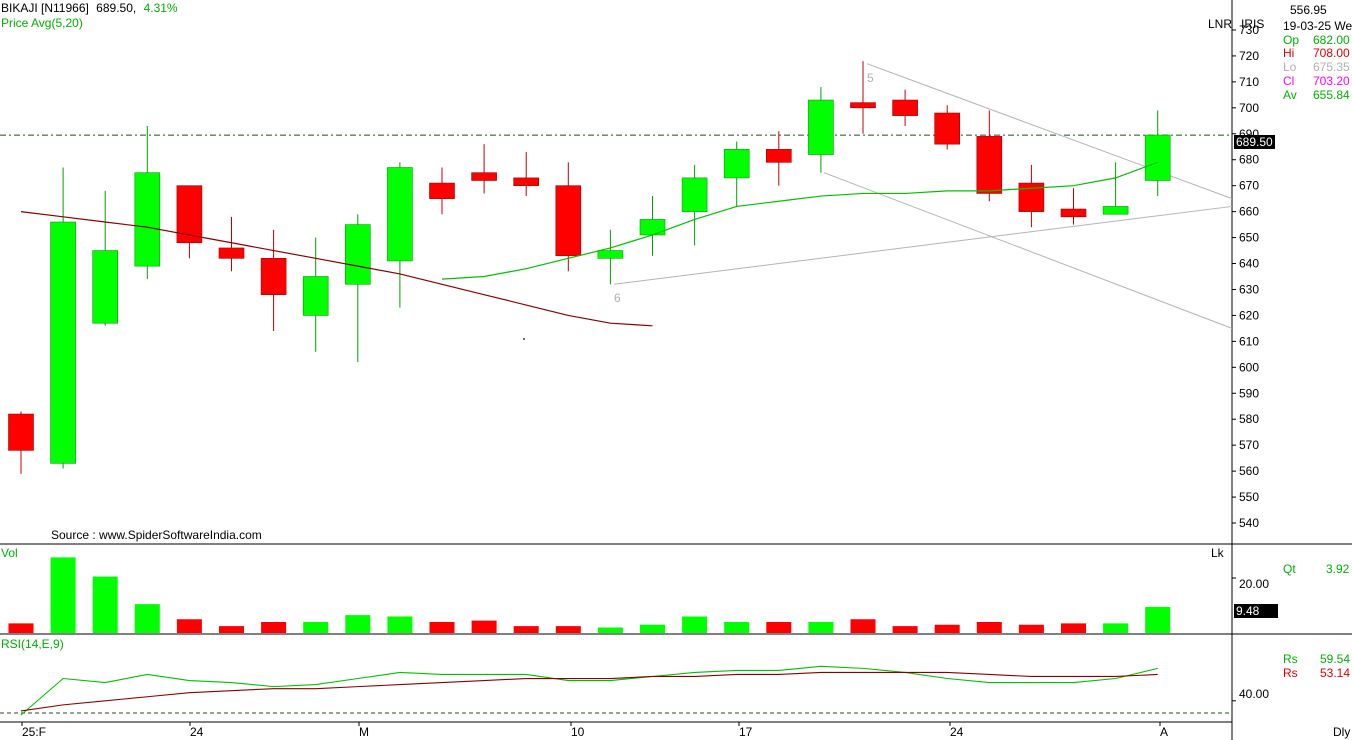 The height and width of the screenshot is (740, 1352). What do you see at coordinates (1331, 95) in the screenshot?
I see `avg-value: 655.84` at bounding box center [1331, 95].